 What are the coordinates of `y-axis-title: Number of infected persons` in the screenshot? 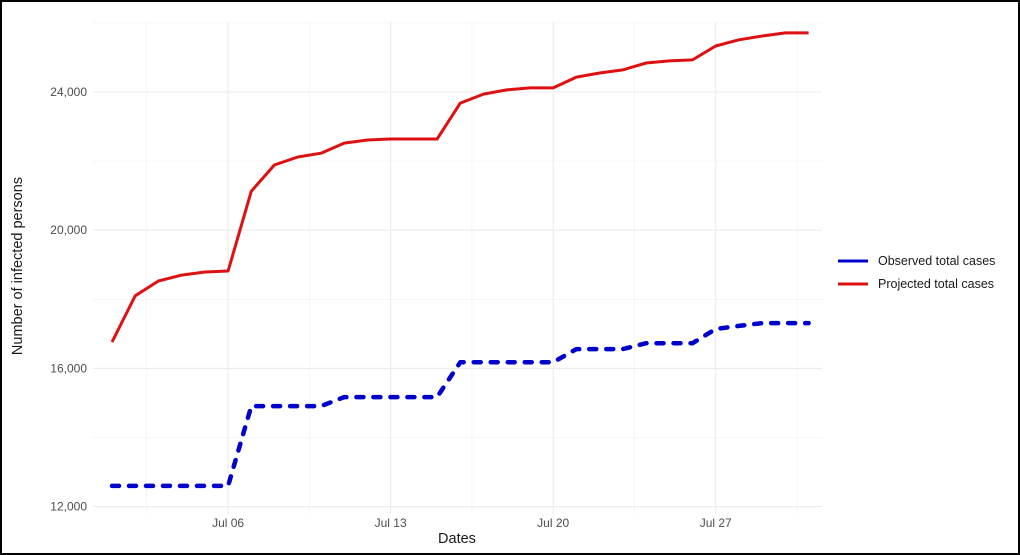 It's located at (18, 266).